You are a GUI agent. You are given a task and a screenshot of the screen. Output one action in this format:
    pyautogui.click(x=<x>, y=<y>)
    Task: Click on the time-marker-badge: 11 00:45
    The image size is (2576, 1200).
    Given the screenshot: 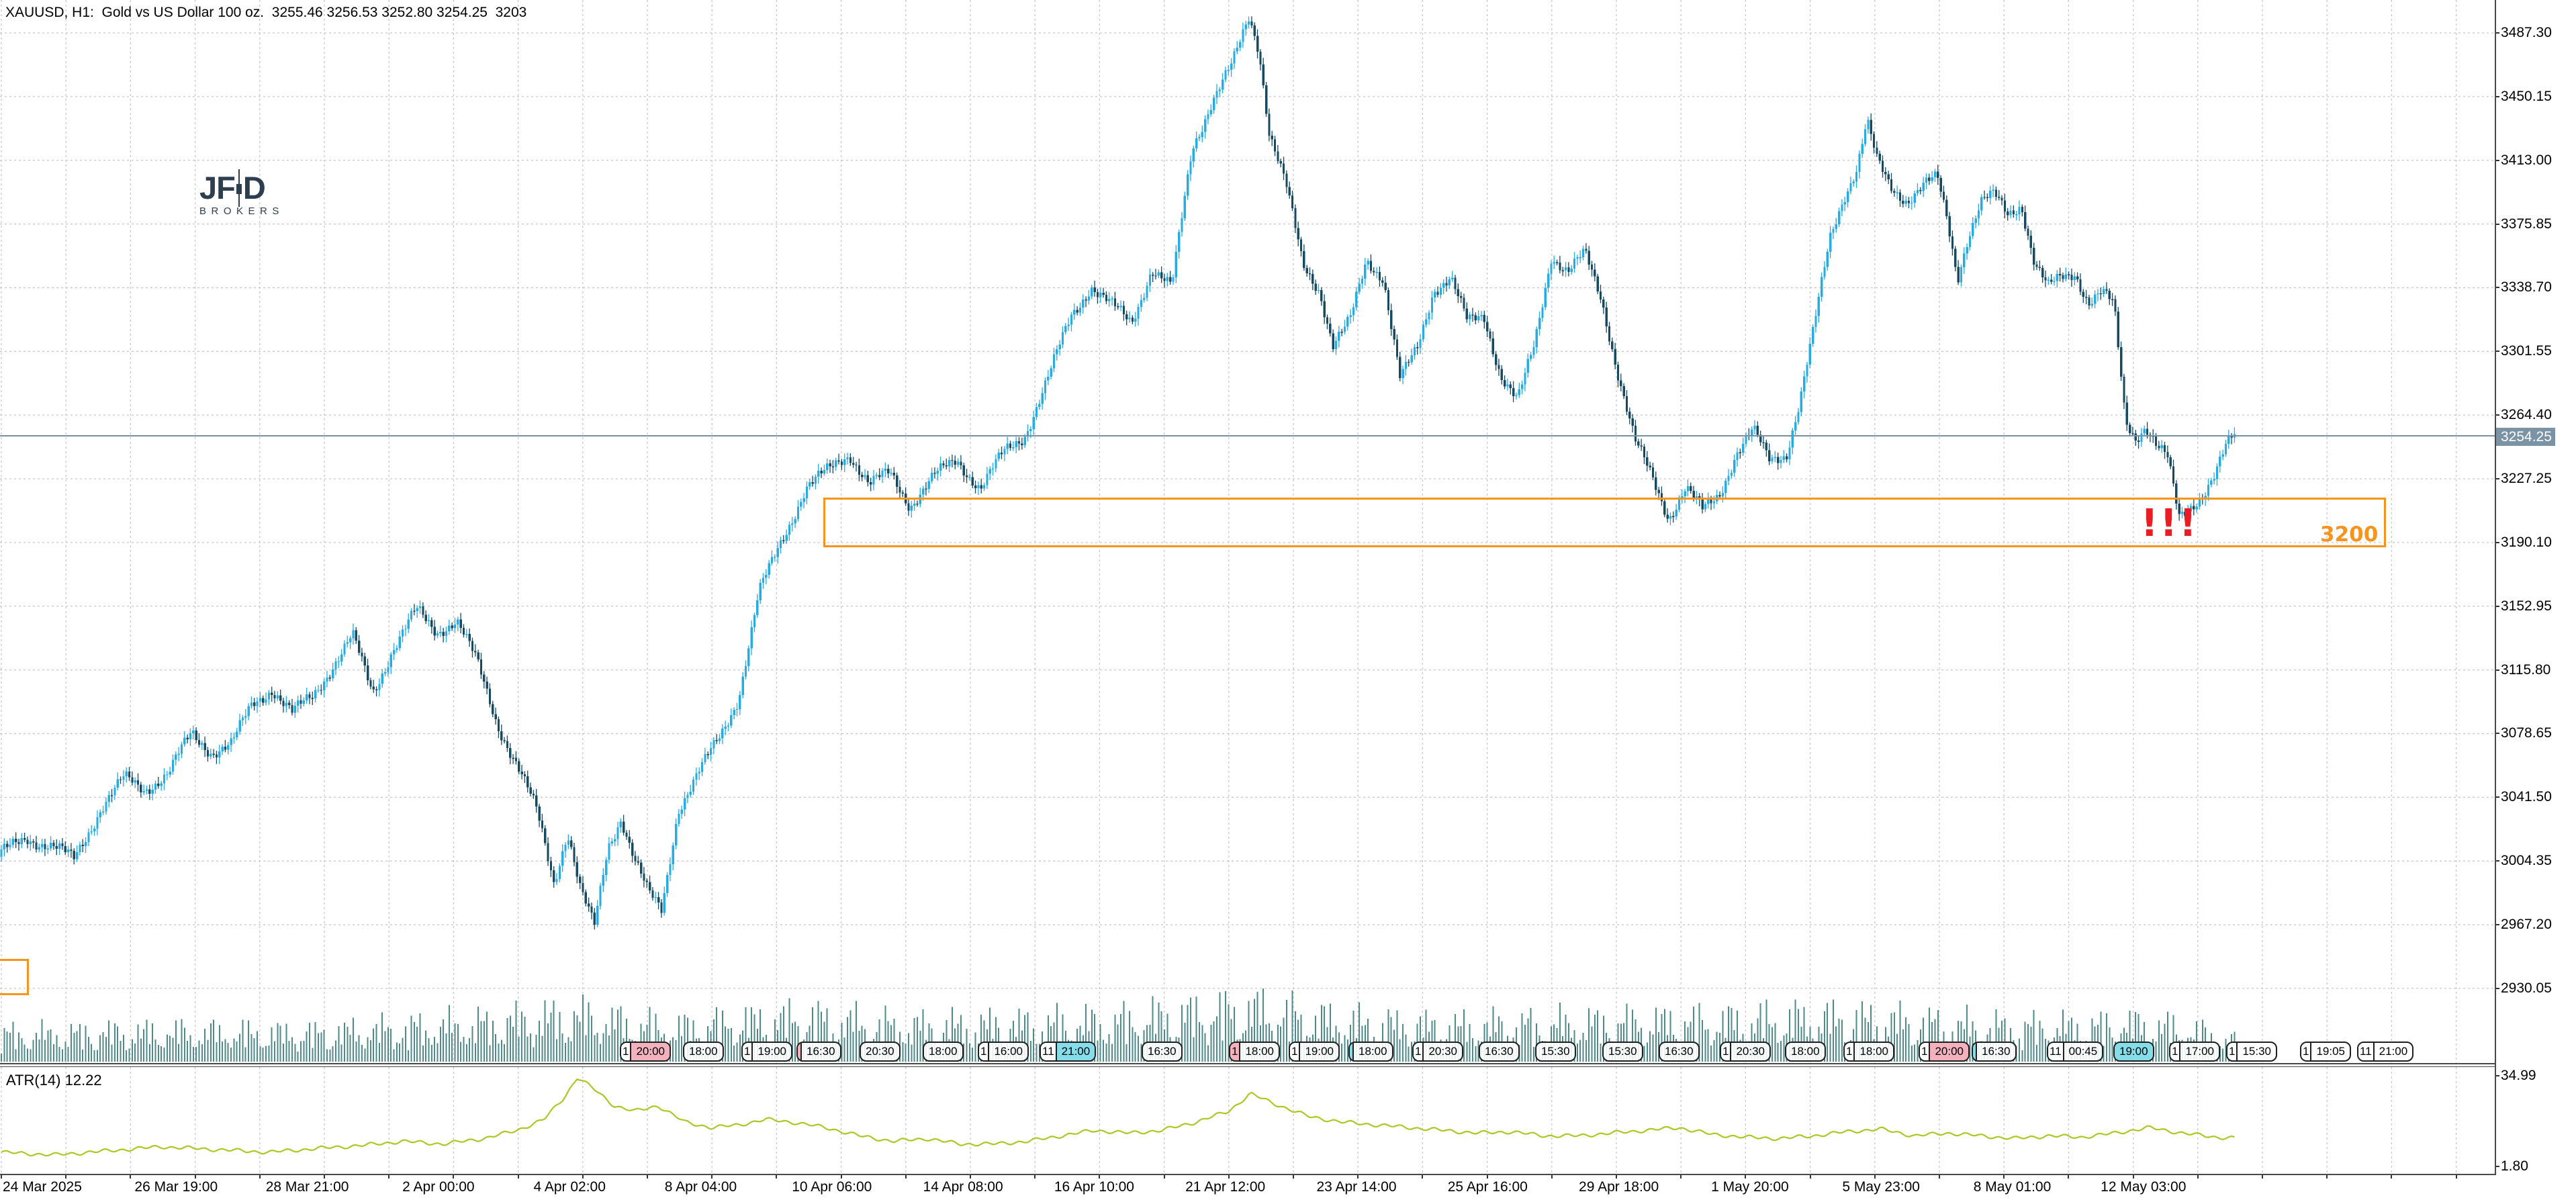 What is the action you would take?
    pyautogui.click(x=2075, y=1052)
    